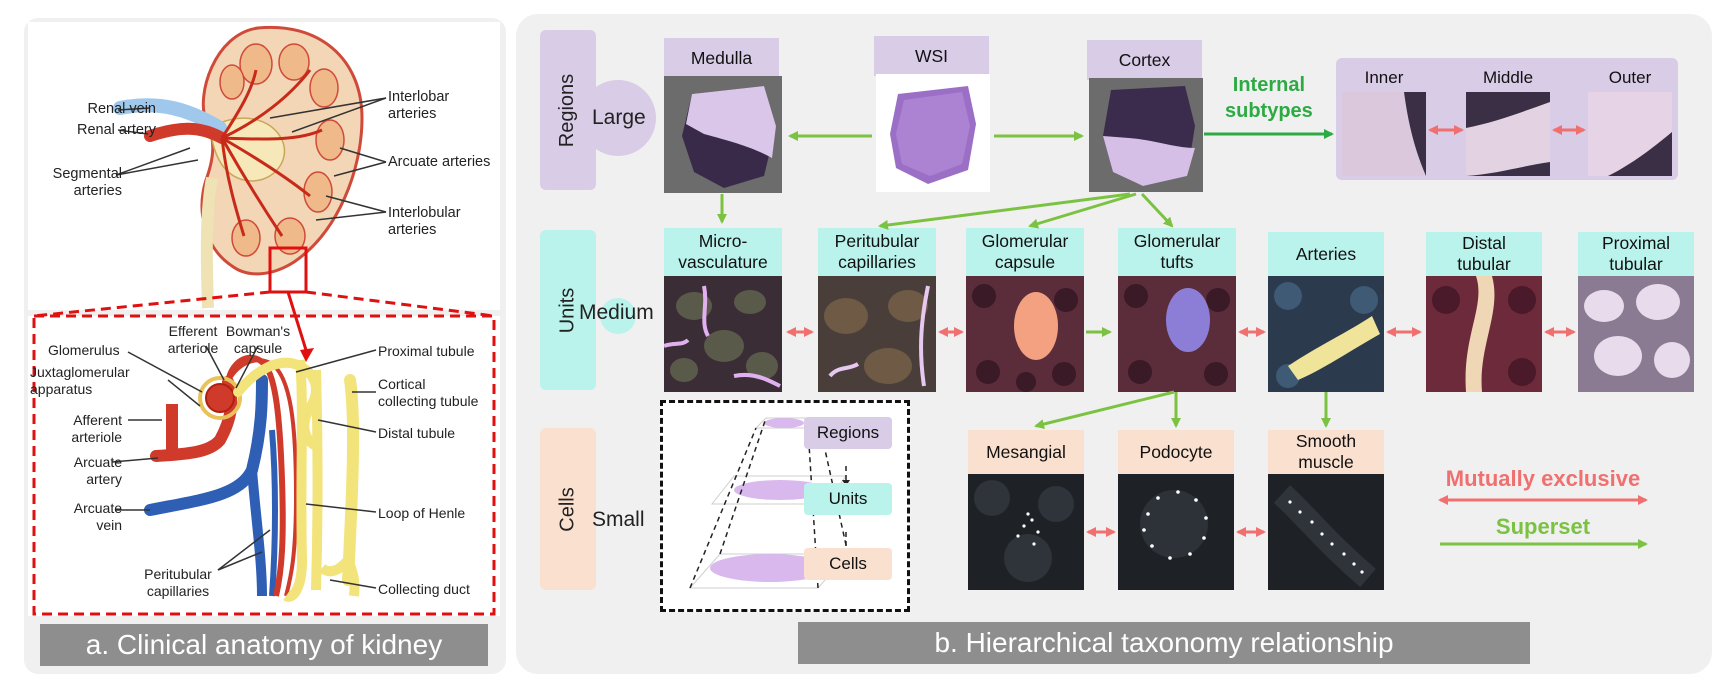 The width and height of the screenshot is (1719, 693). Describe the element at coordinates (1269, 98) in the screenshot. I see `label-internal-subtypes: Internal subtypes` at that location.